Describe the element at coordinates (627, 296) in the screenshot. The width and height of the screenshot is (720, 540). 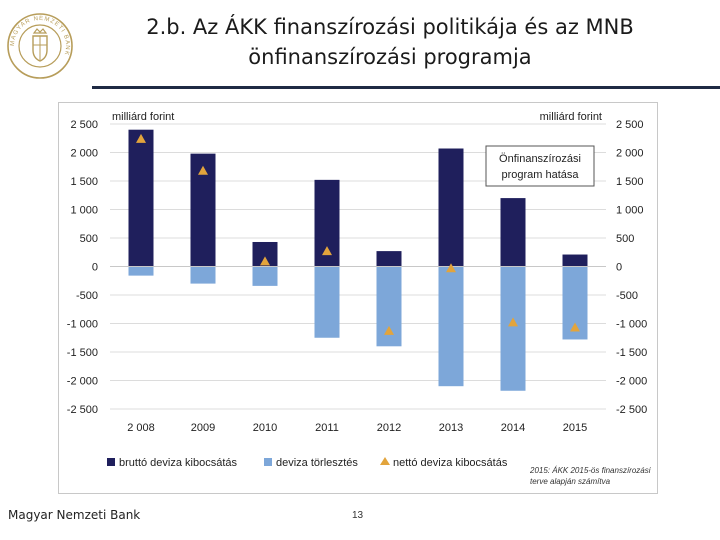
I see `y-tick-label-right: -500` at that location.